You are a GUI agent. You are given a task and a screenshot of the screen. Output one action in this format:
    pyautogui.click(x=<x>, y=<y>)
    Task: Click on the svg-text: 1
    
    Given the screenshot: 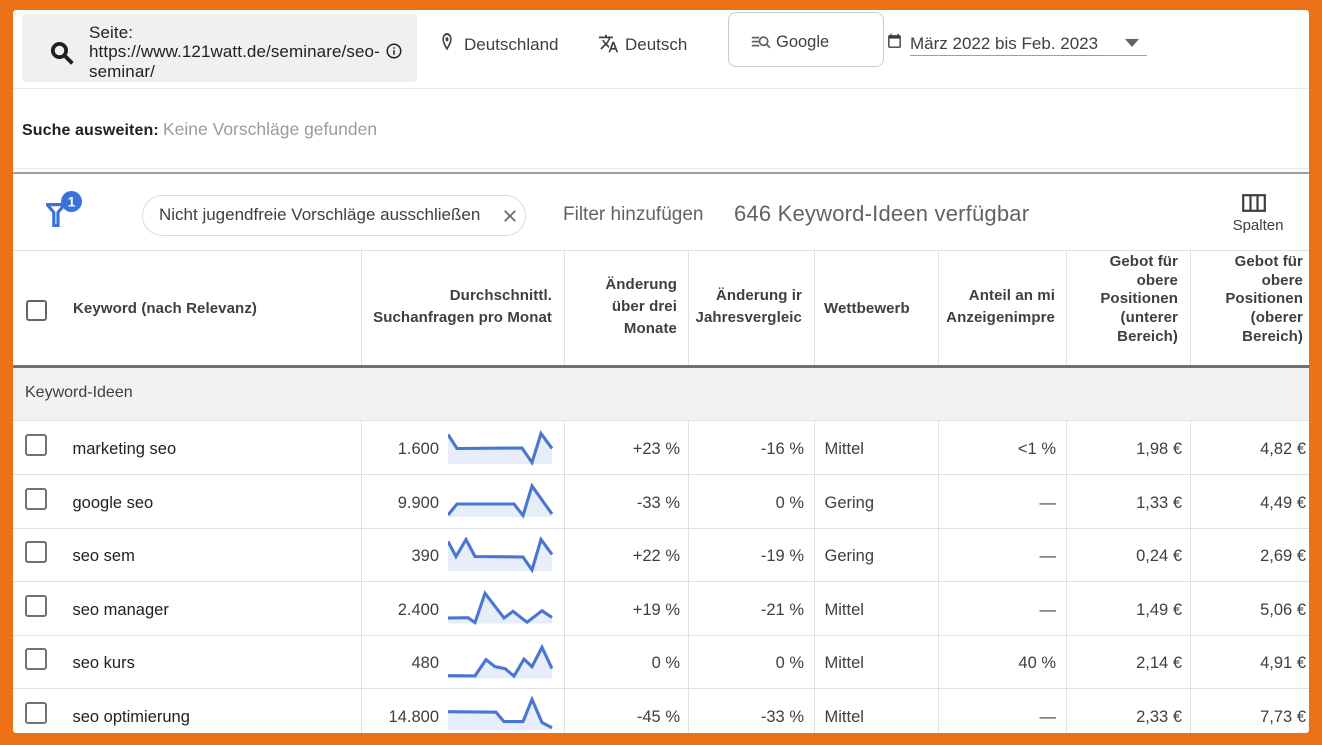 What is the action you would take?
    pyautogui.click(x=72, y=201)
    